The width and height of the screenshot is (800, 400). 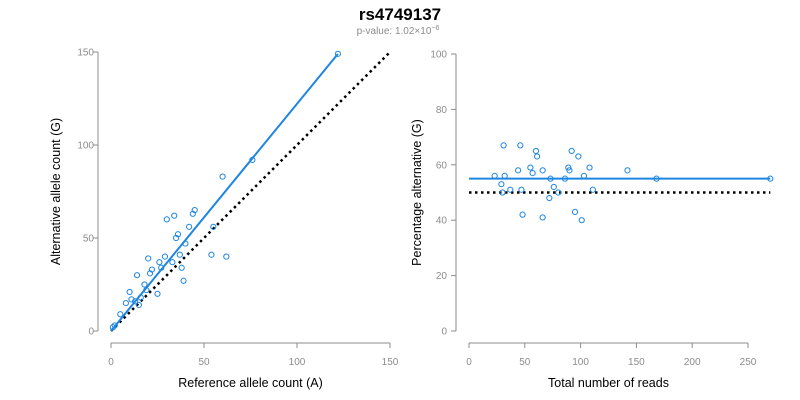 I want to click on y-tick-label: 40, so click(x=442, y=221).